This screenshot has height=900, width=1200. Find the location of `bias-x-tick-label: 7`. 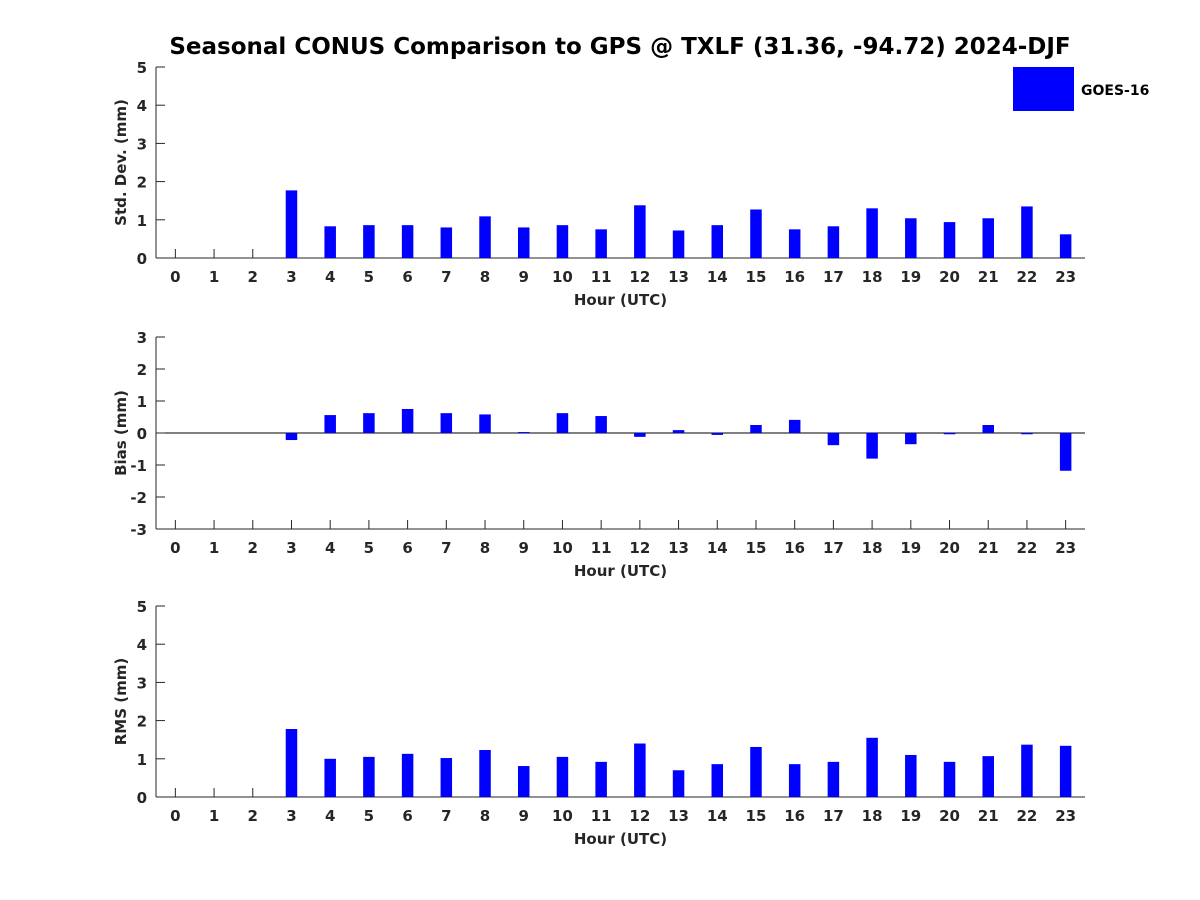

bias-x-tick-label: 7 is located at coordinates (446, 548).